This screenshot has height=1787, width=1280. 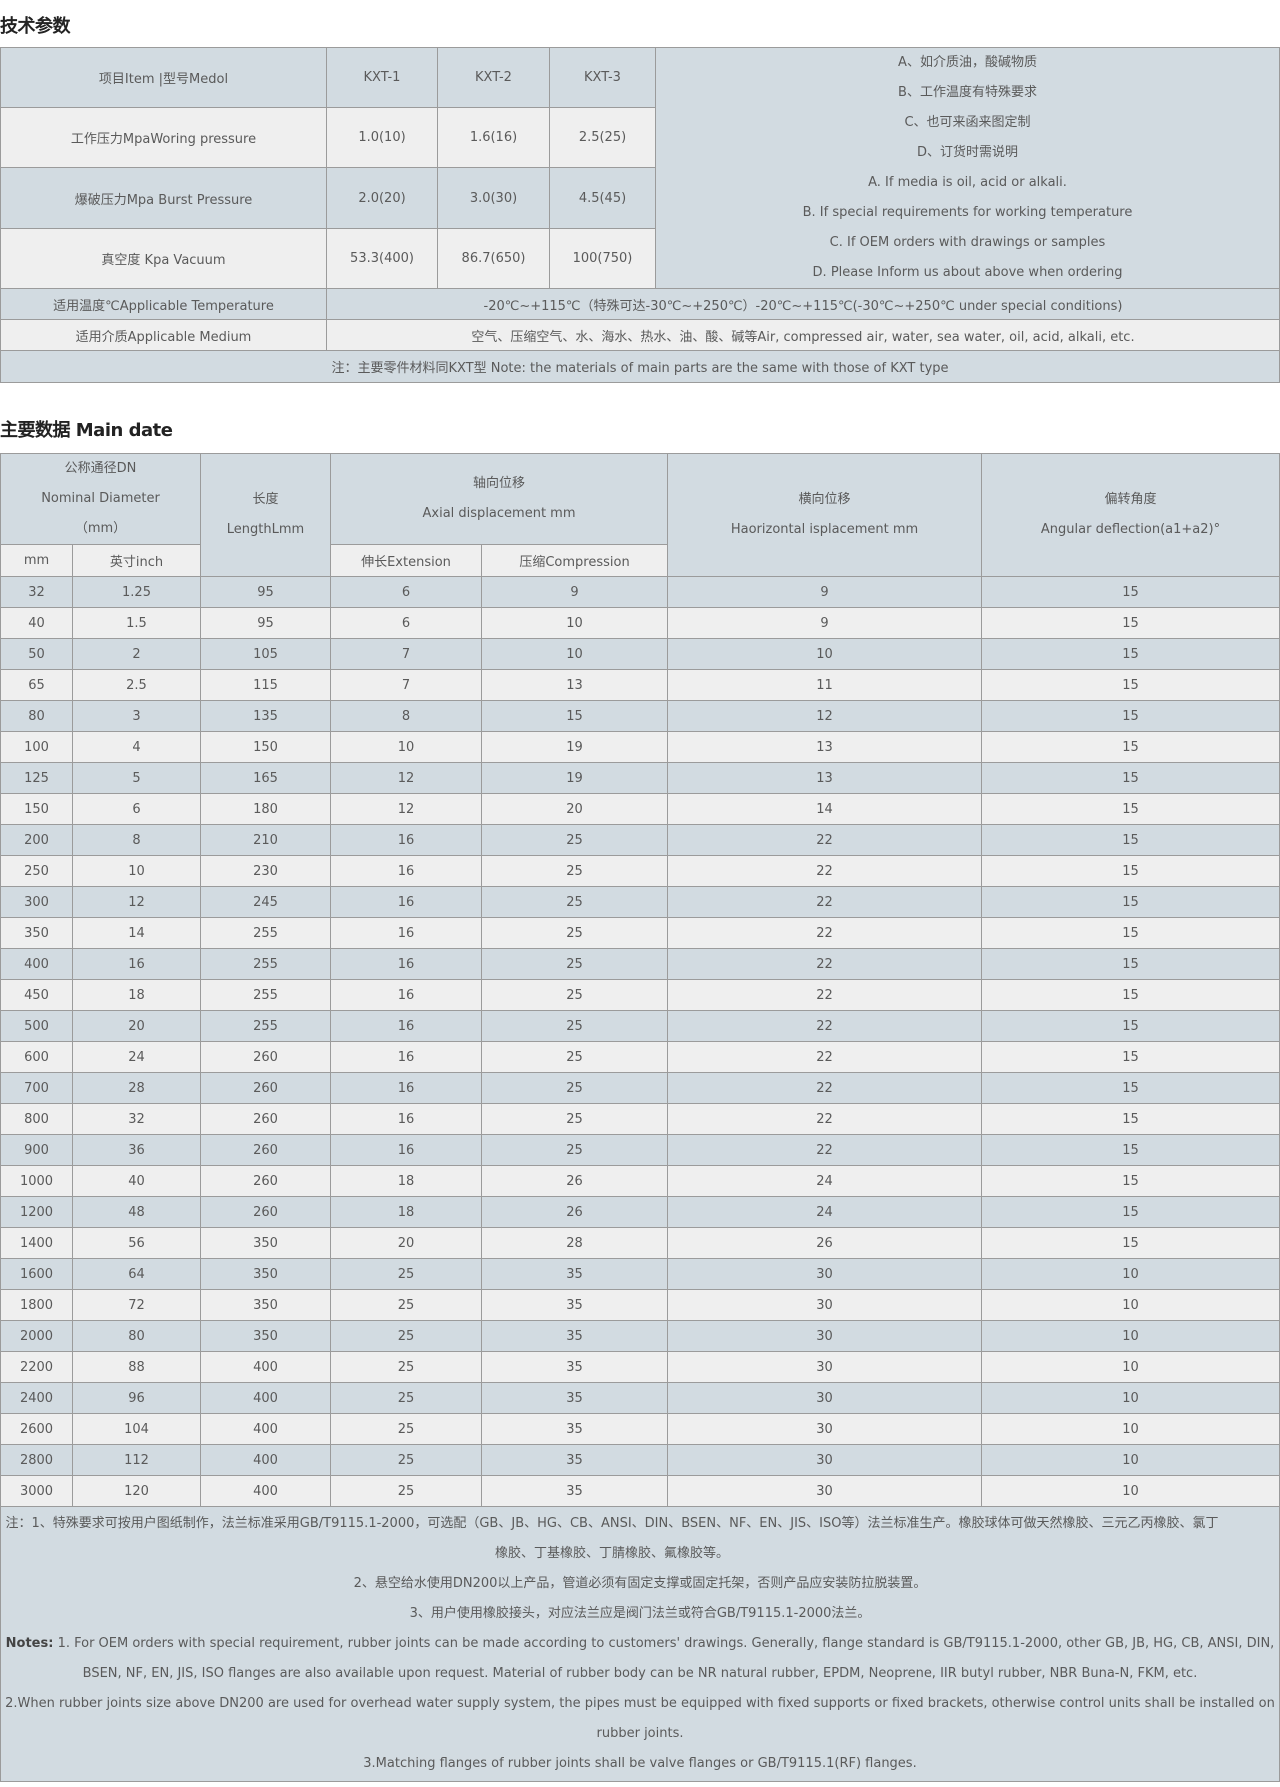 I want to click on cell-dn-mm: 600, so click(x=36, y=1057).